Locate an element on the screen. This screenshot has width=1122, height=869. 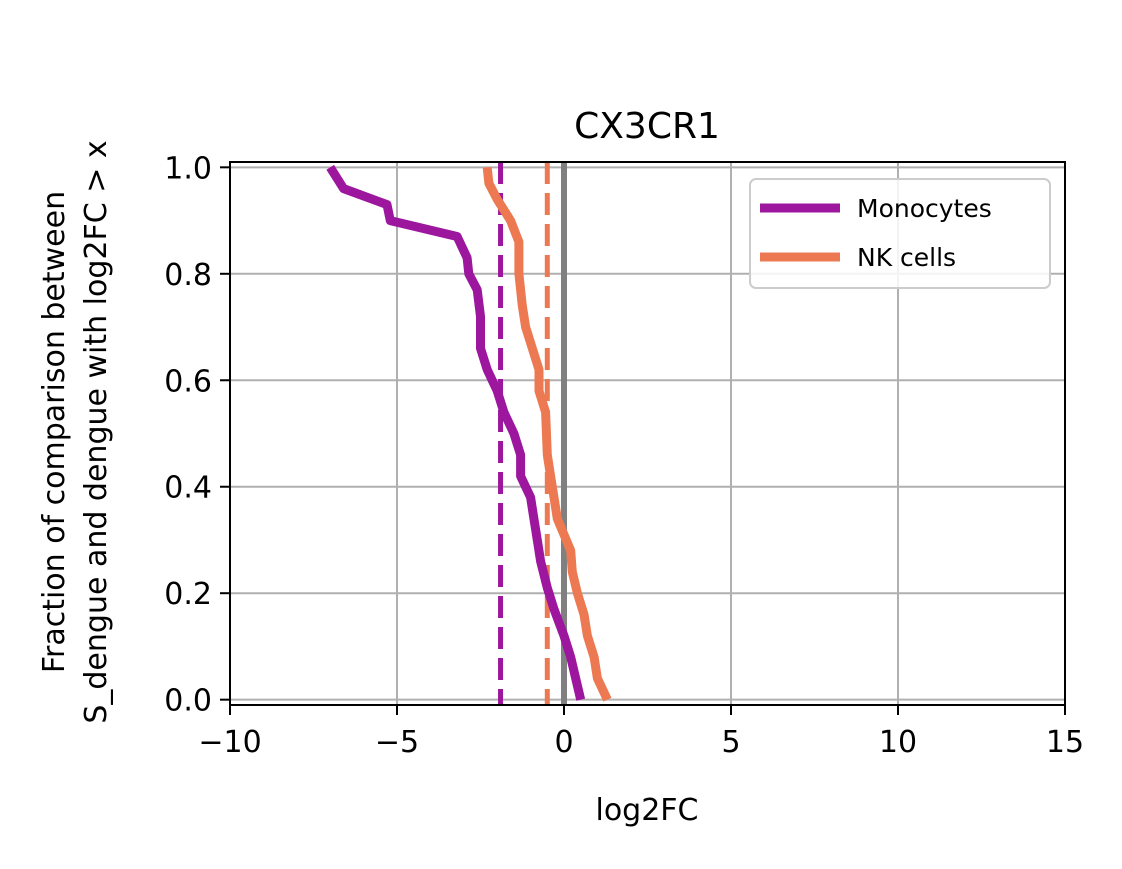
y-tick-label: 0.4 is located at coordinates (188, 488).